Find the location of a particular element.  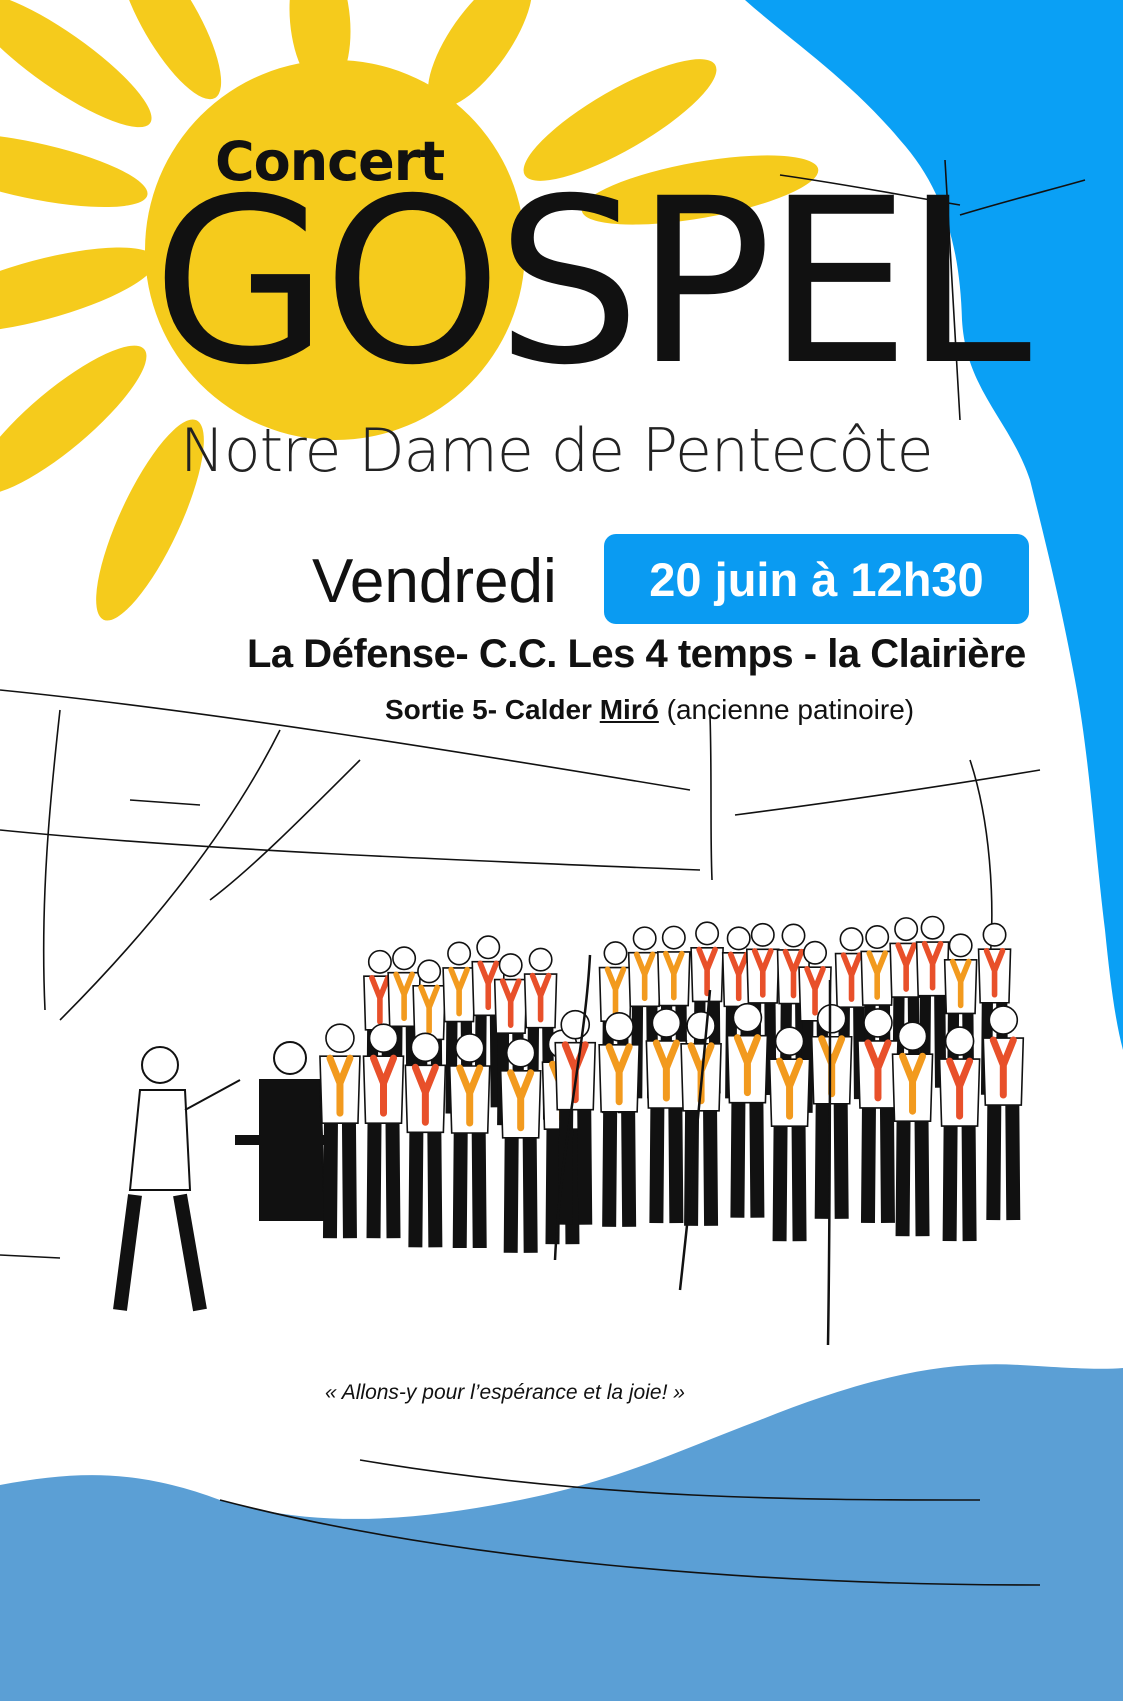

choir-members is located at coordinates (672, 1084).